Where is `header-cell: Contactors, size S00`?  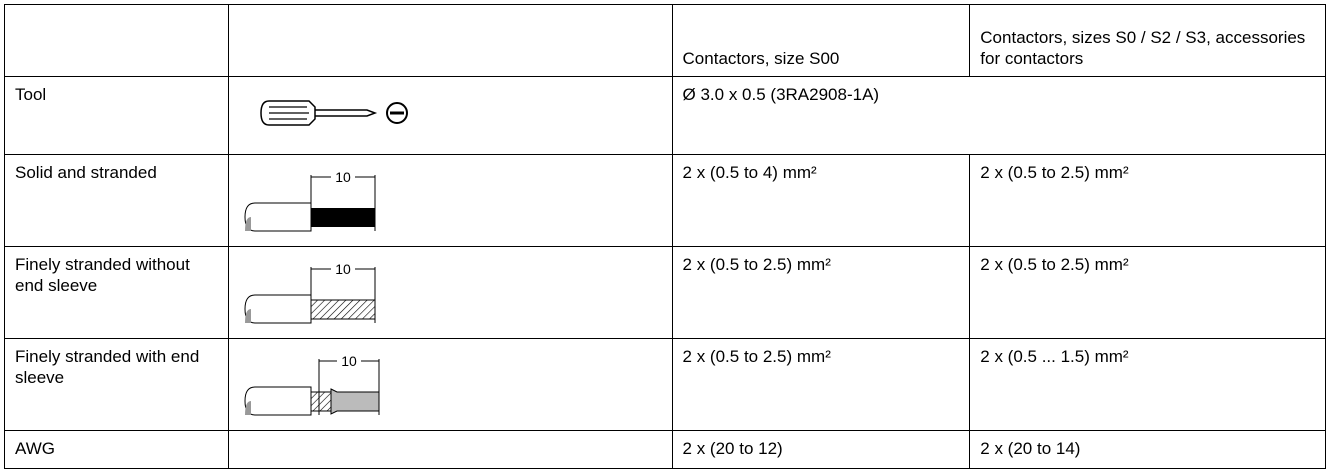
header-cell: Contactors, size S00 is located at coordinates (821, 40).